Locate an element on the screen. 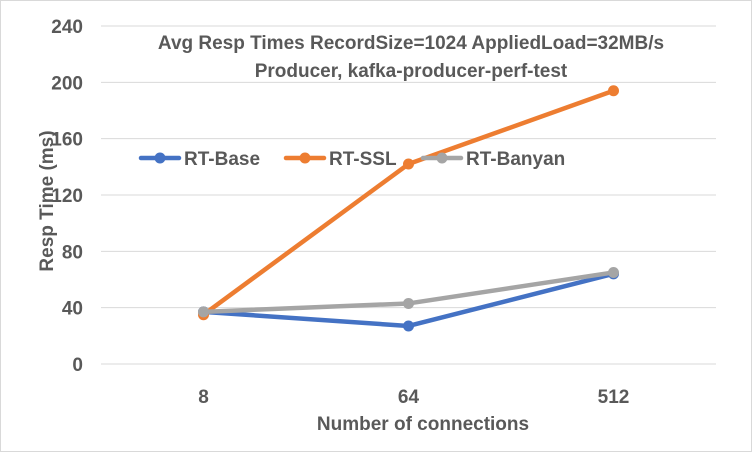  x-tick-labels: 8 64 512 is located at coordinates (413, 397).